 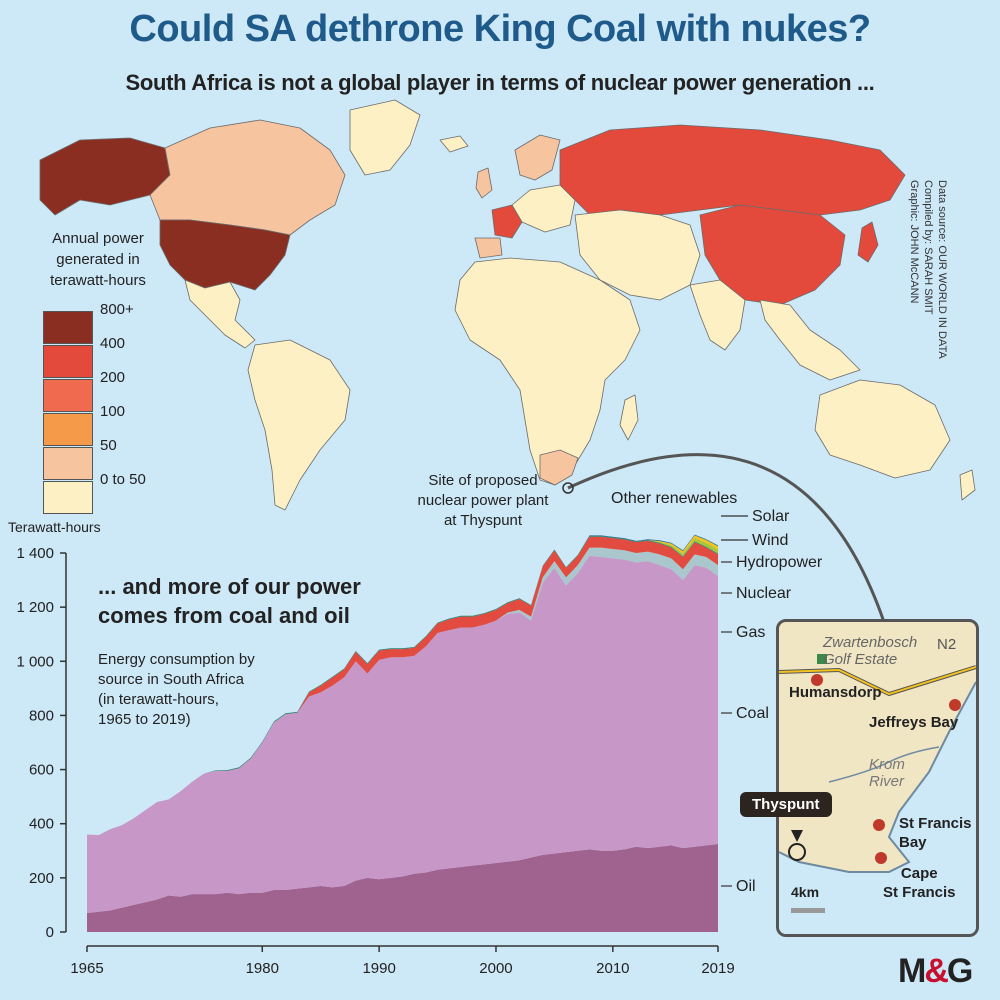 What do you see at coordinates (955, 705) in the screenshot?
I see `jeffreys-bay-marker` at bounding box center [955, 705].